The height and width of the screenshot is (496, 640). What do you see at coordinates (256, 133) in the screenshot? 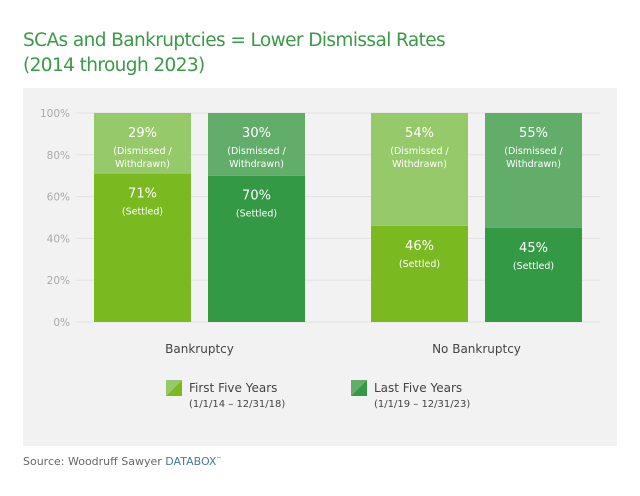
I see `data-label-dismissed: 30%` at bounding box center [256, 133].